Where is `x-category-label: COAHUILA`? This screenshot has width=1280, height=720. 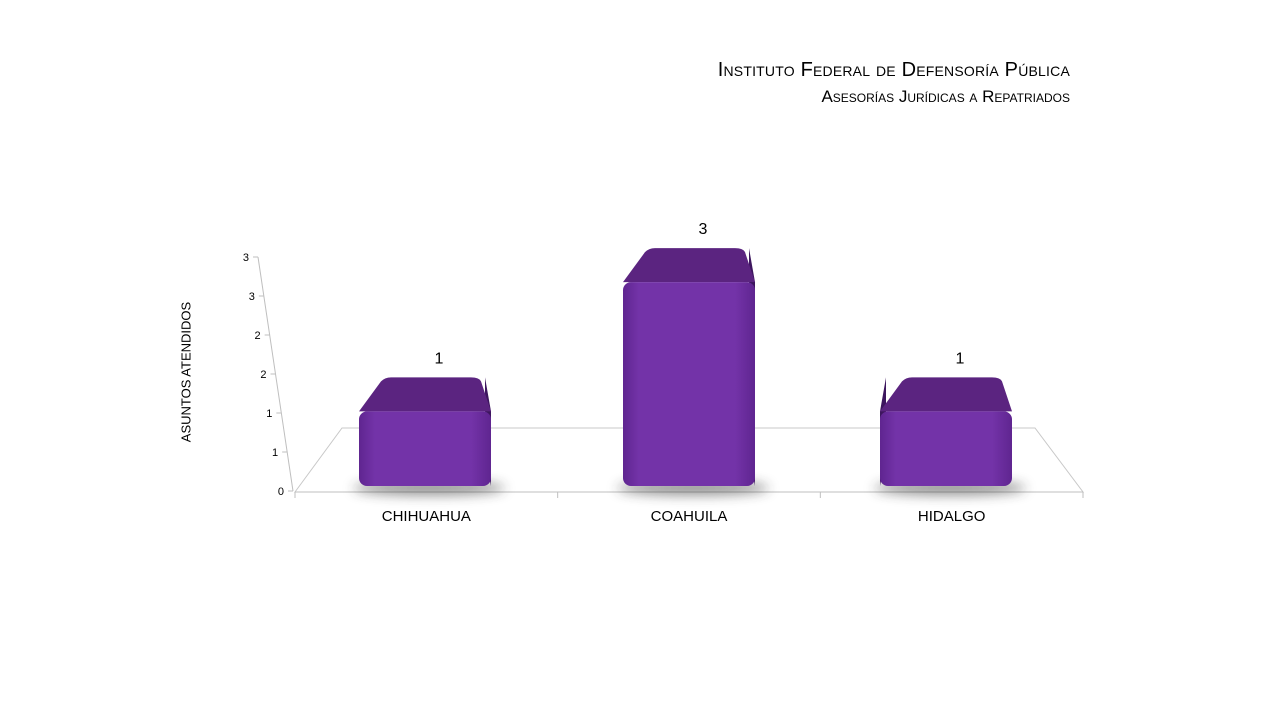 x-category-label: COAHUILA is located at coordinates (689, 516).